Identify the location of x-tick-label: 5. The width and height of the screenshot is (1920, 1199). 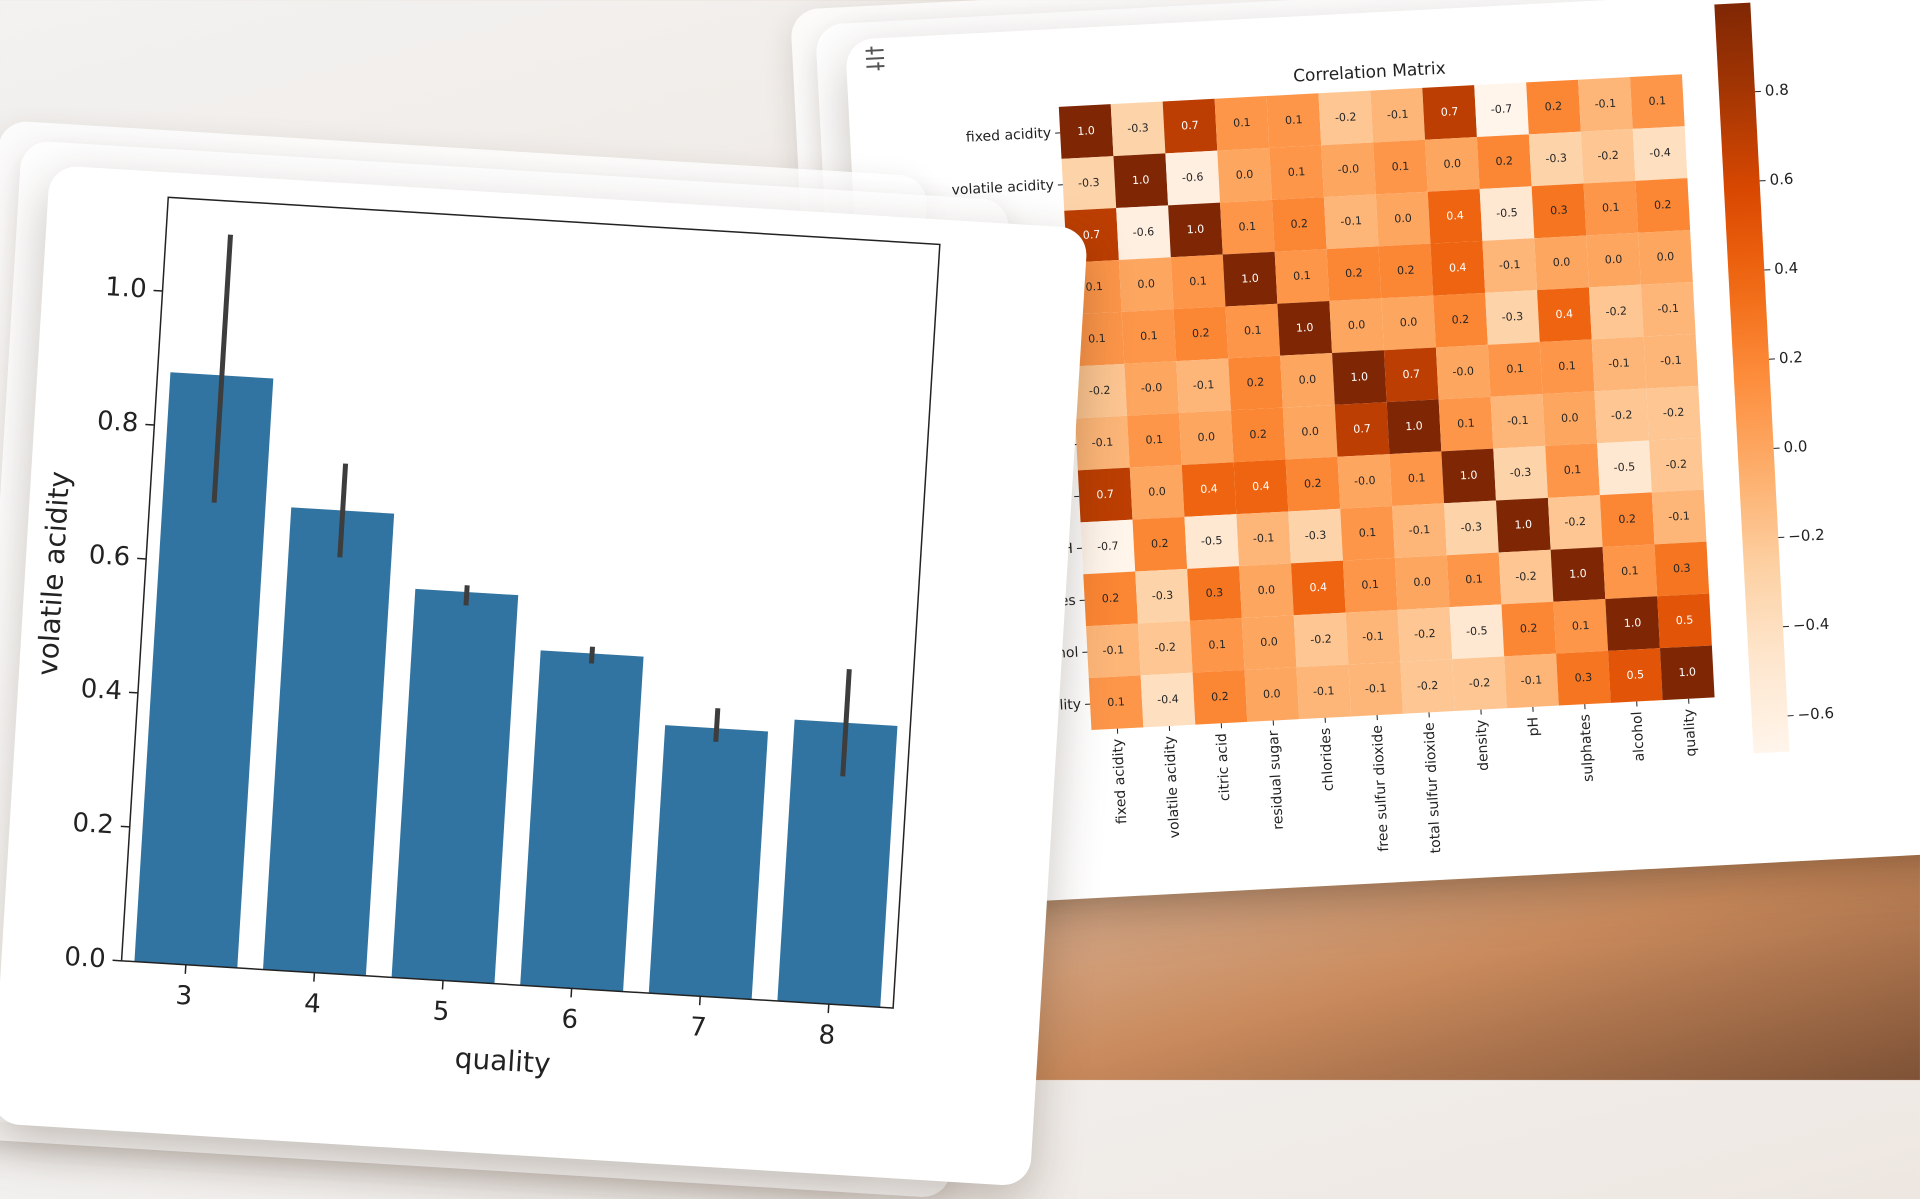
(441, 1011).